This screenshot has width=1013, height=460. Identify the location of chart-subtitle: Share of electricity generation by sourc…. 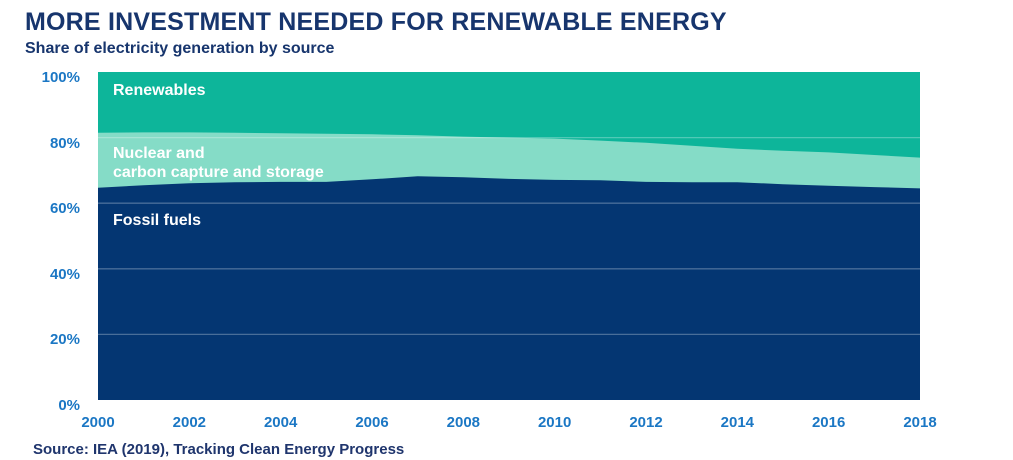
(180, 48).